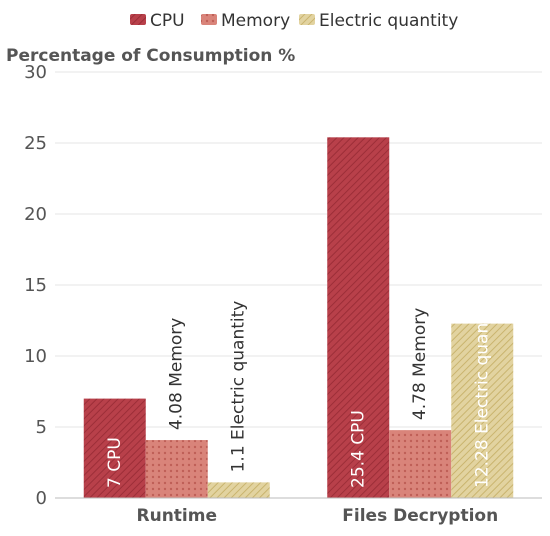 The width and height of the screenshot is (550, 536). I want to click on legend-label-electric-quantity: Electric quantity, so click(388, 21).